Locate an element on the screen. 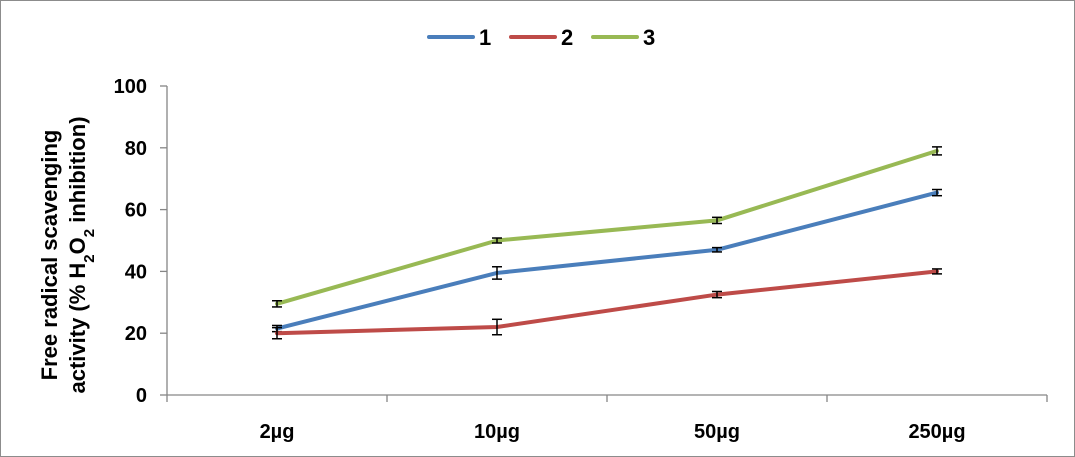 The image size is (1075, 457). y-axis-title-line1: Free radical scavenging is located at coordinates (49, 255).